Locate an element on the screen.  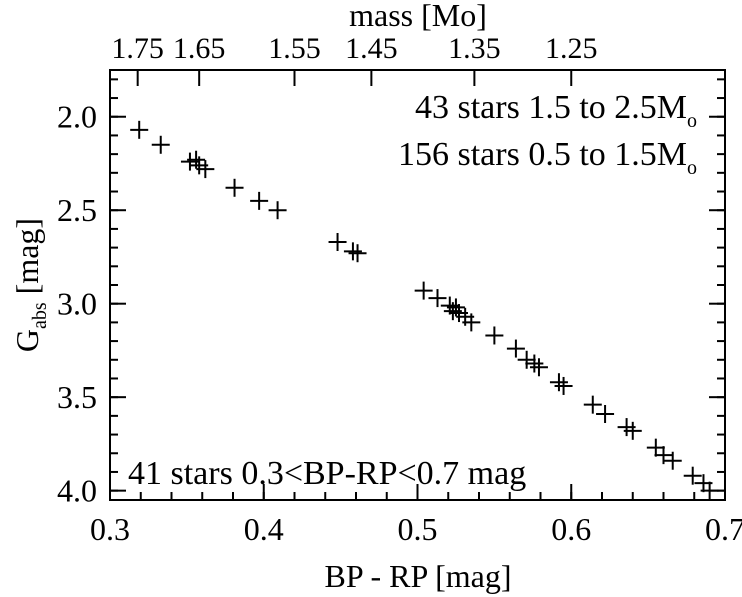
y-axis-label-unit: [mag] is located at coordinates (27, 260).